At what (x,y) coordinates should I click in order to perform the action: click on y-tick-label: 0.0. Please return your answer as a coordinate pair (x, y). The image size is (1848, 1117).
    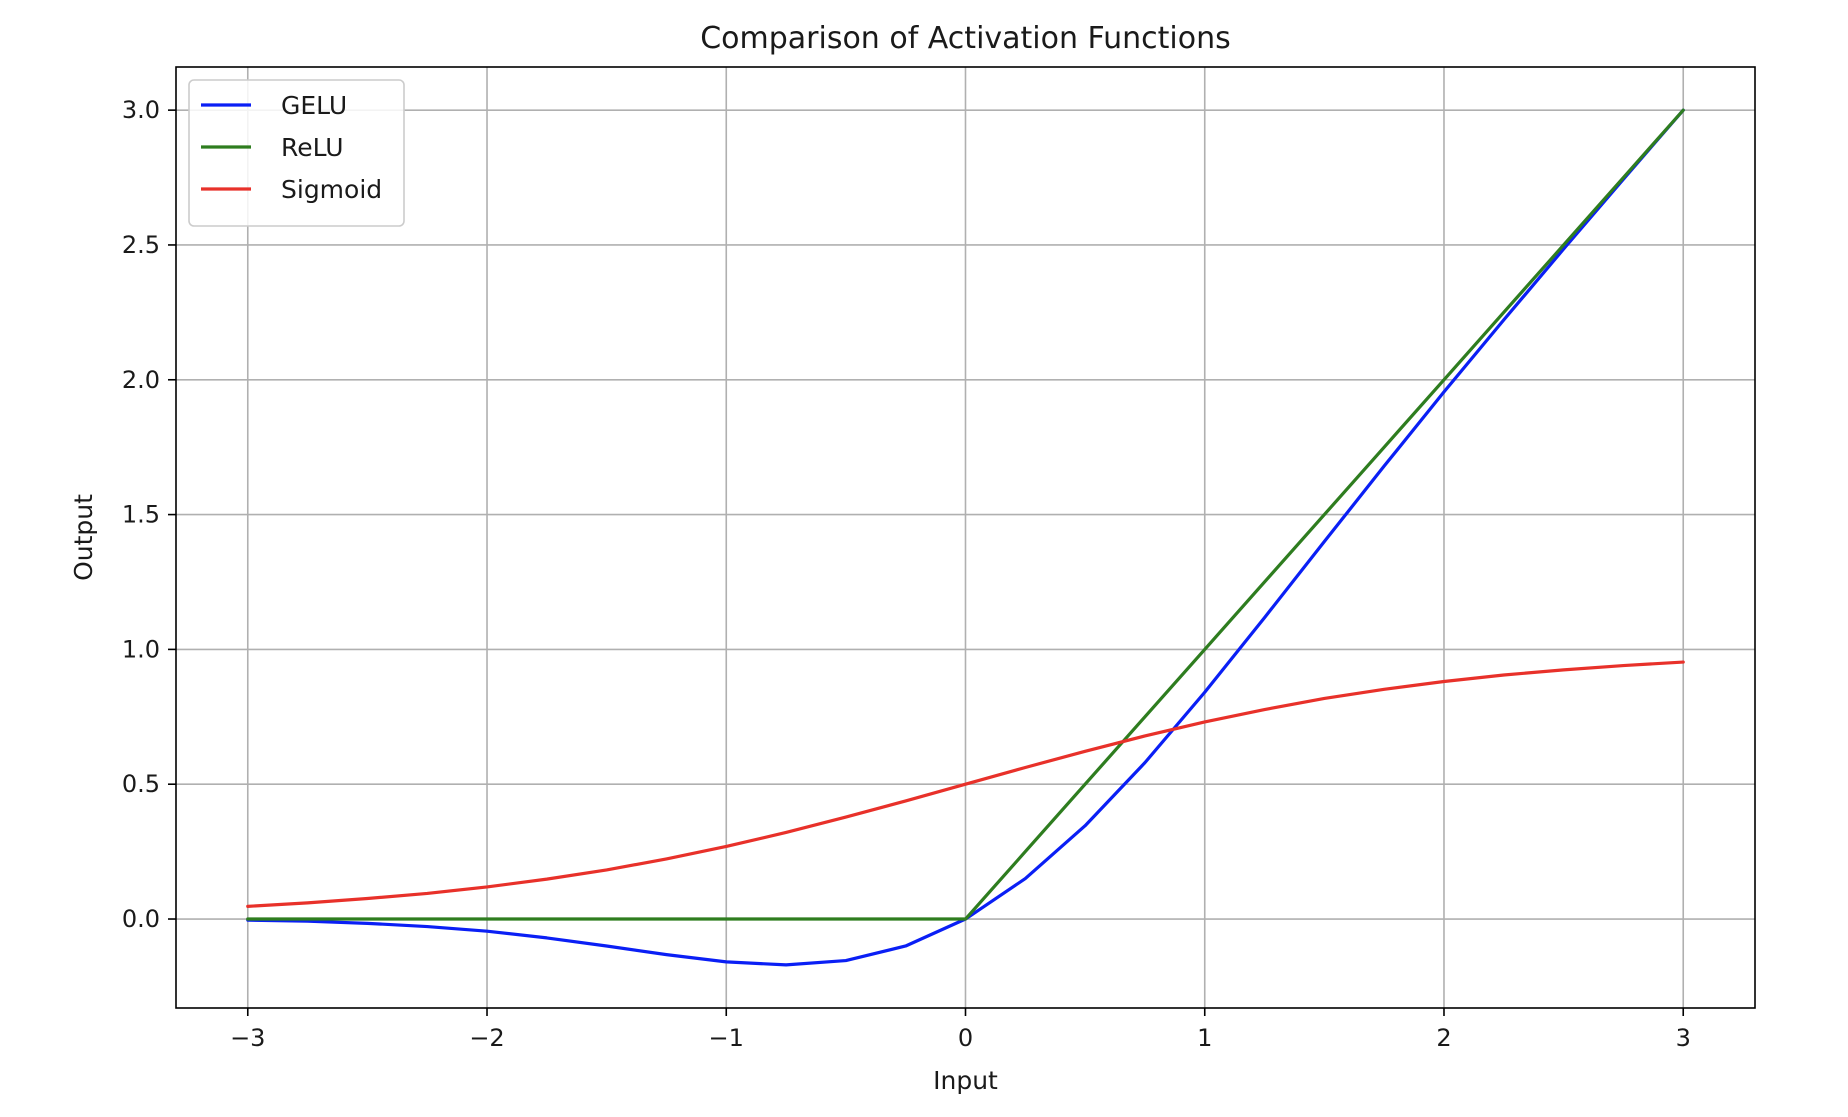
    Looking at the image, I should click on (141, 919).